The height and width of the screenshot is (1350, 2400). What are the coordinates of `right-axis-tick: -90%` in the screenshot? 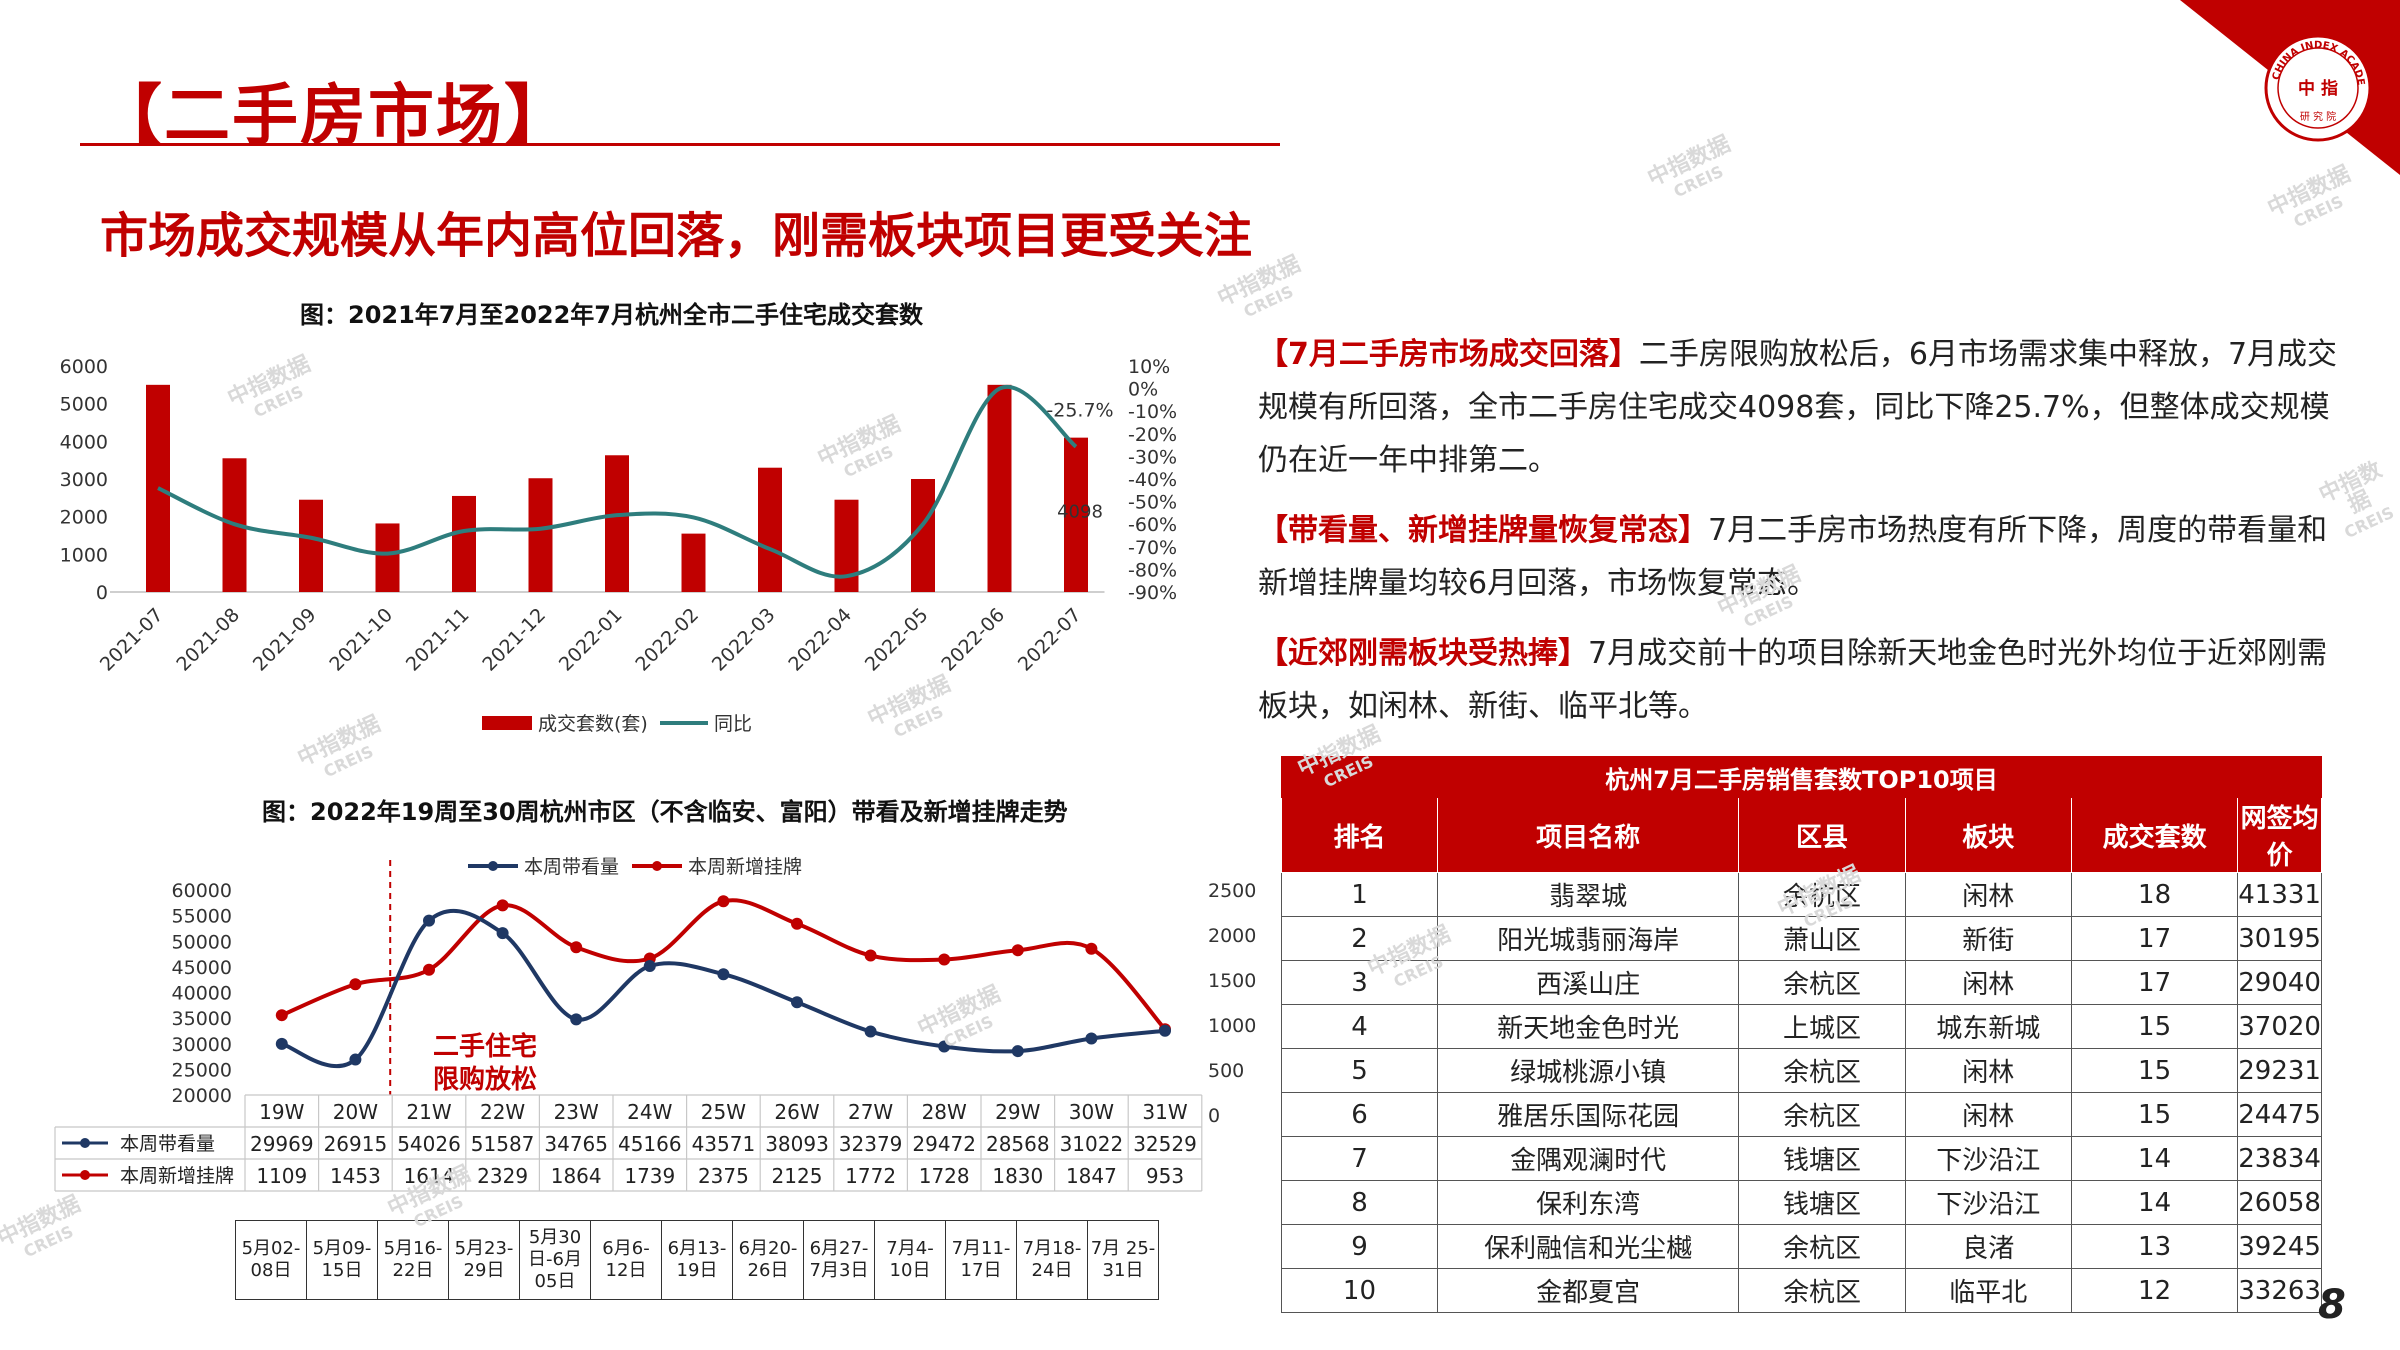 It's located at (1152, 593).